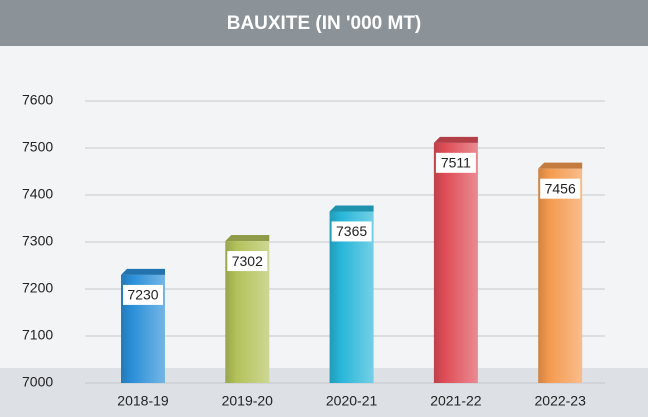  I want to click on y-tick-label: 7300, so click(37, 241).